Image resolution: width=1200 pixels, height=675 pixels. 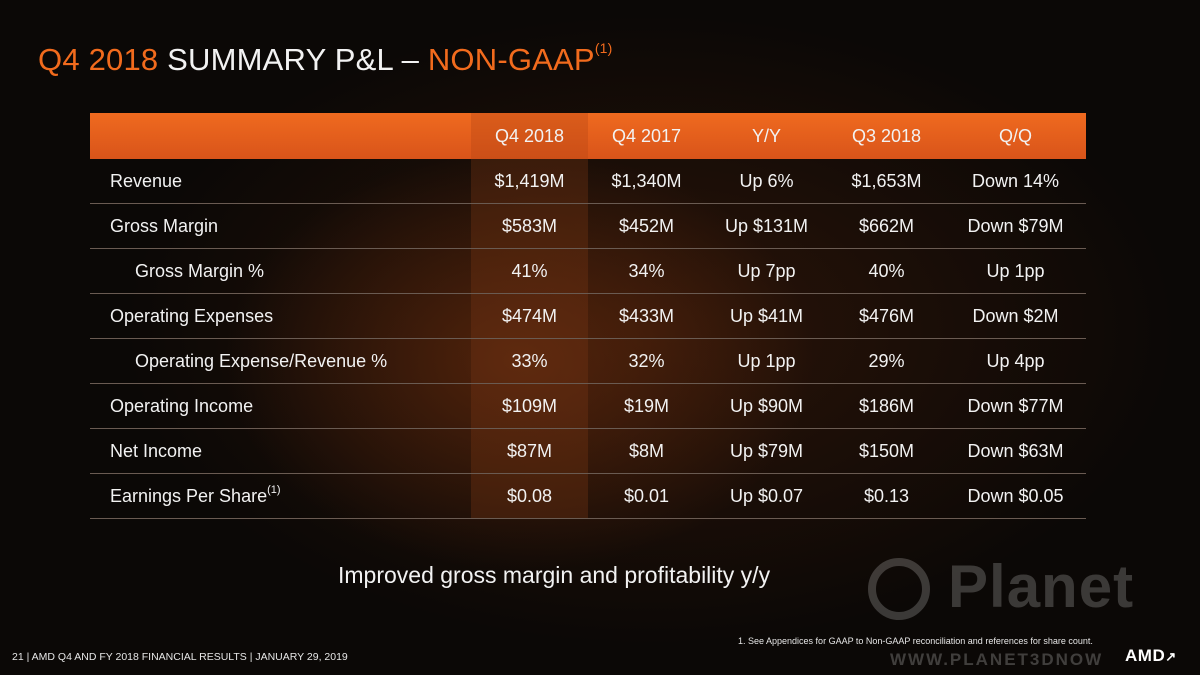 What do you see at coordinates (1015, 360) in the screenshot?
I see `cell-qq: Up 4pp` at bounding box center [1015, 360].